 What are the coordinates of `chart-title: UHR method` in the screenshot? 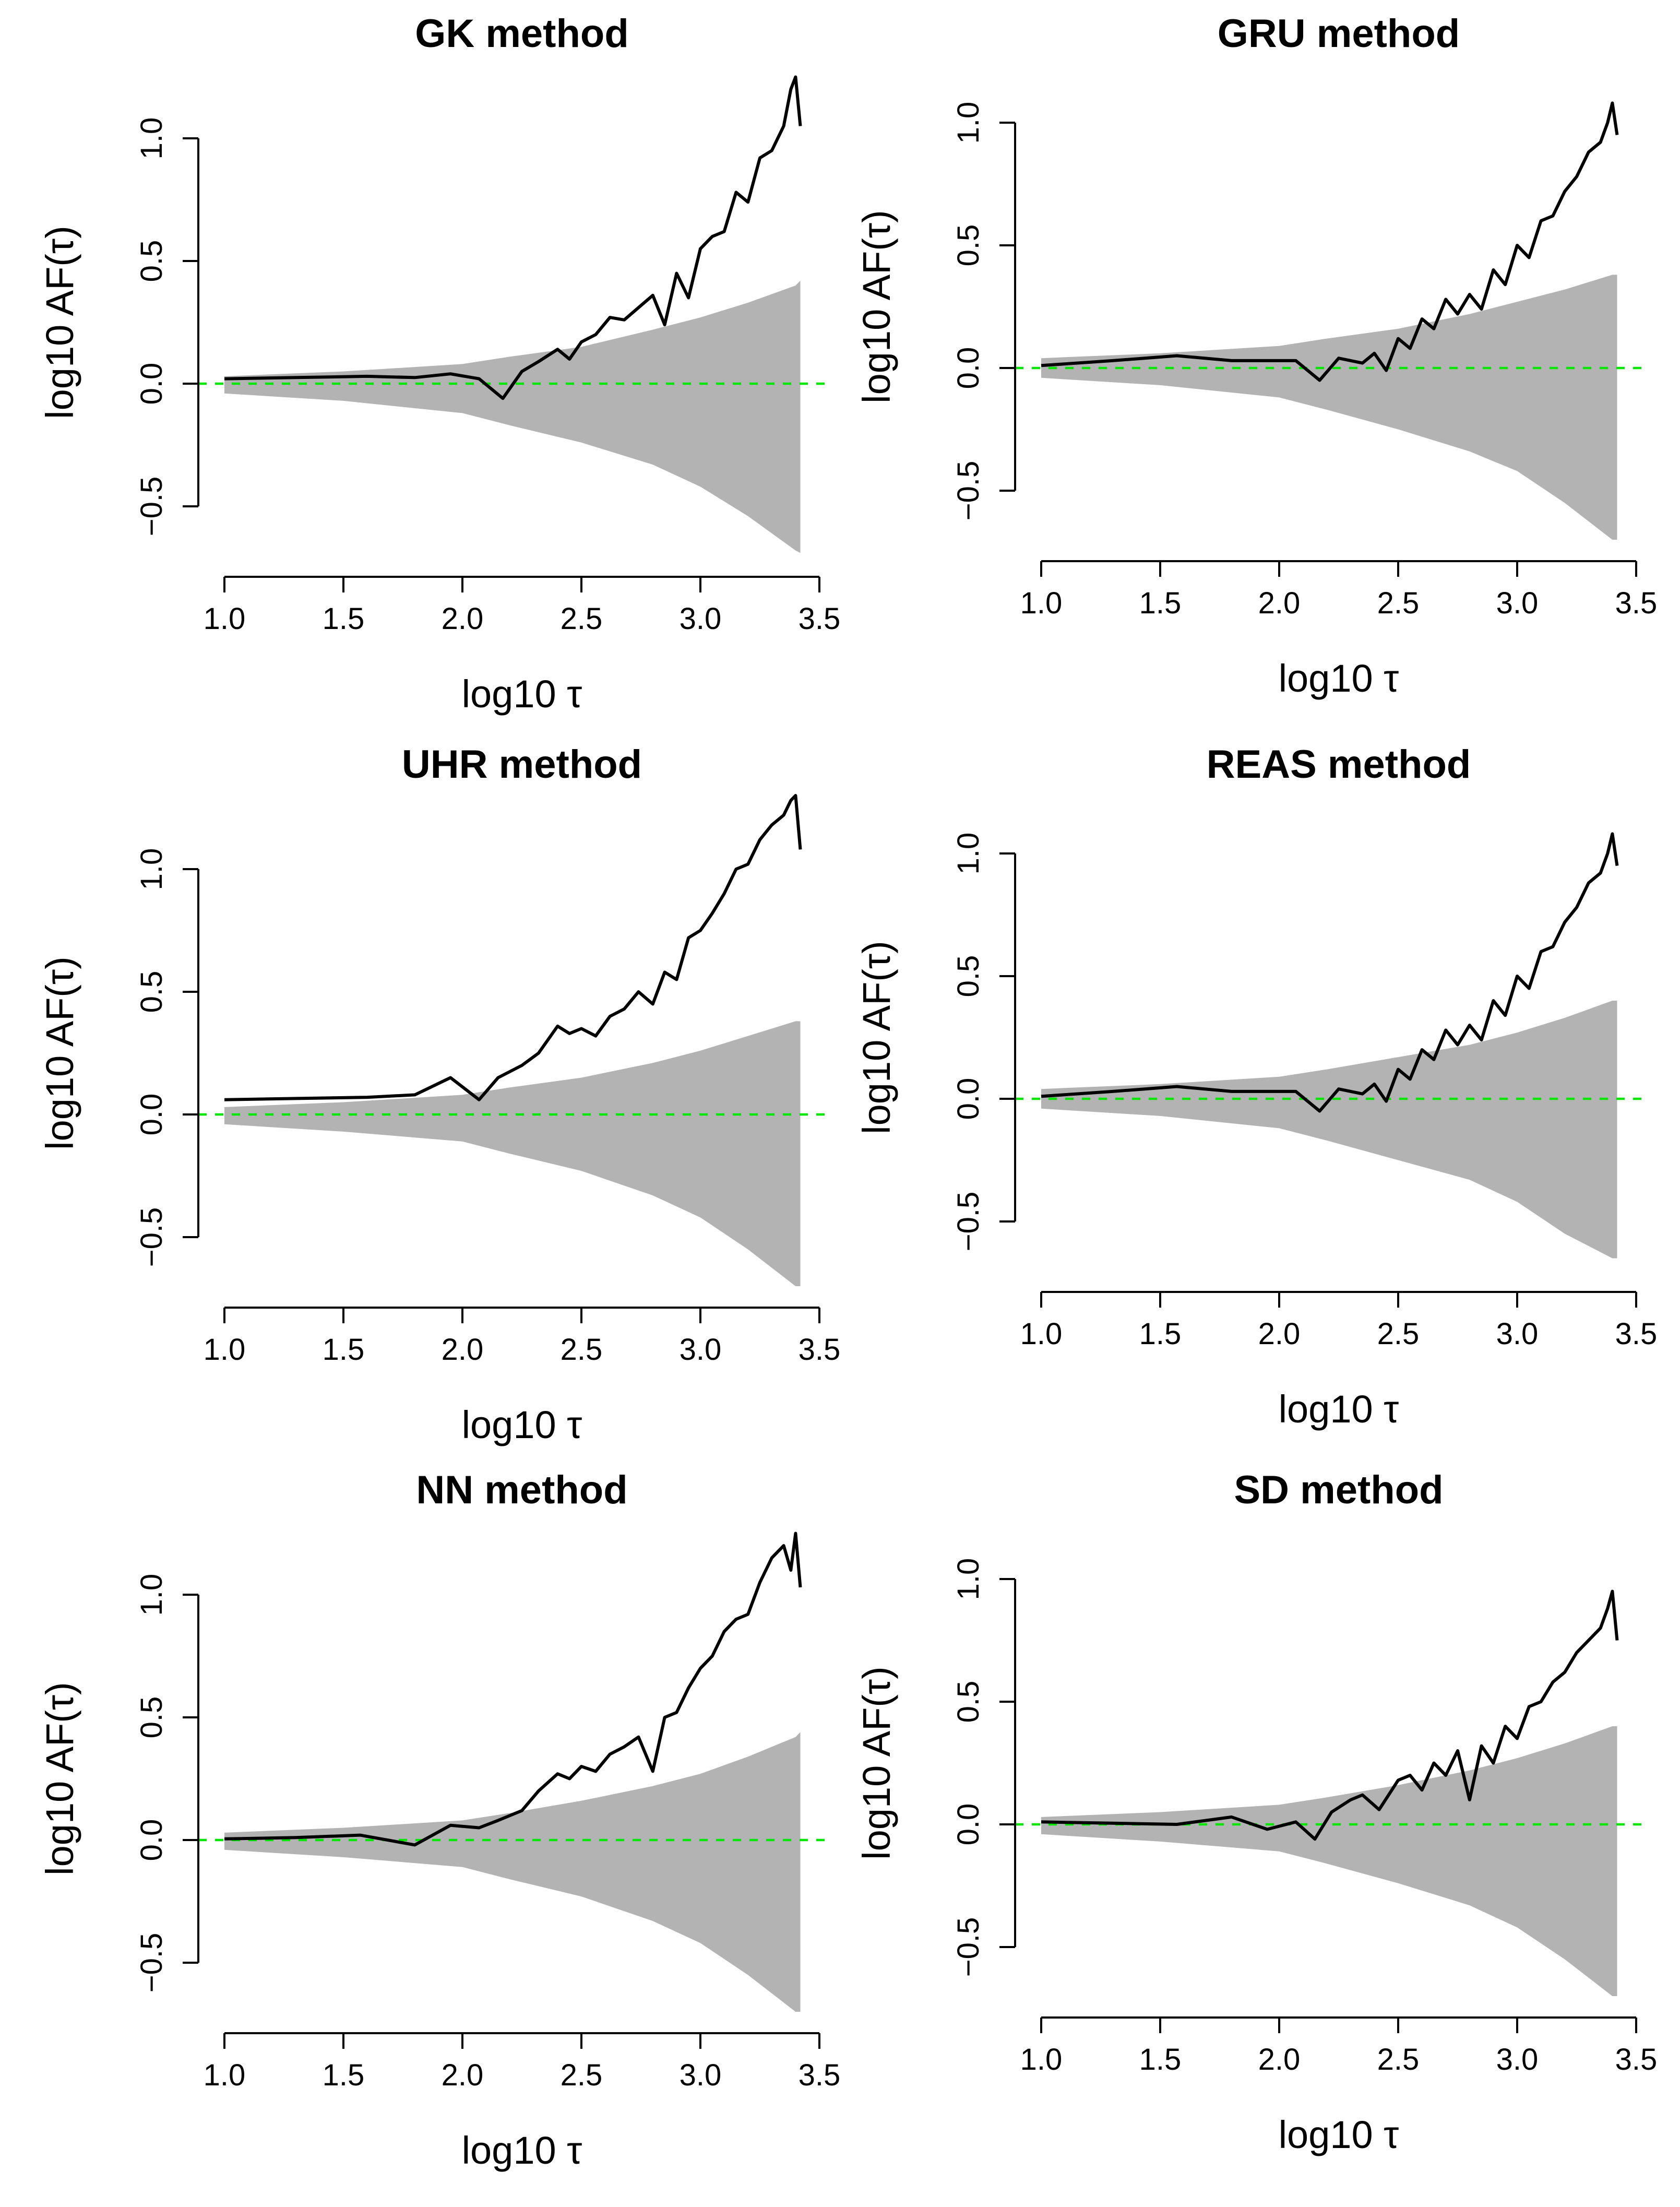 It's located at (522, 764).